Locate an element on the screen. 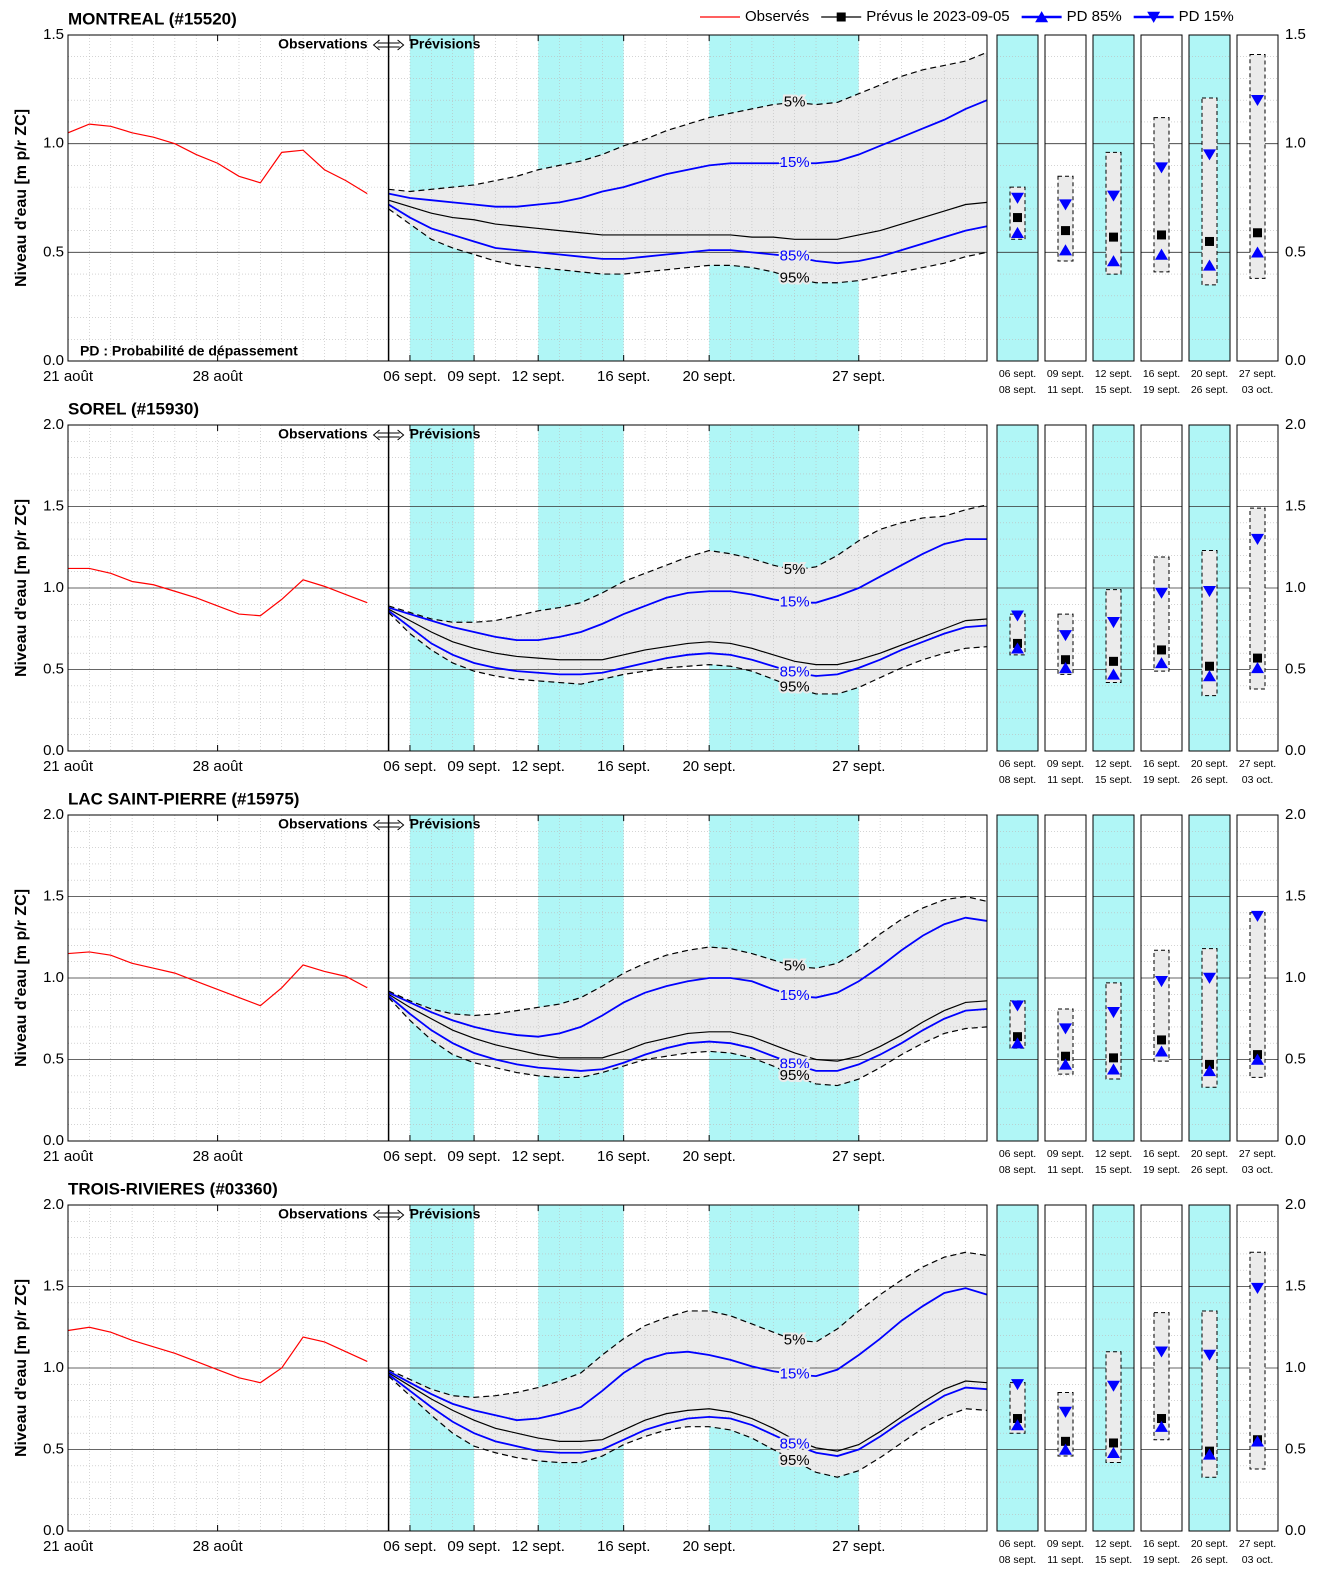 The height and width of the screenshot is (1589, 1332). period-start-label: 20 sept. is located at coordinates (1209, 1544).